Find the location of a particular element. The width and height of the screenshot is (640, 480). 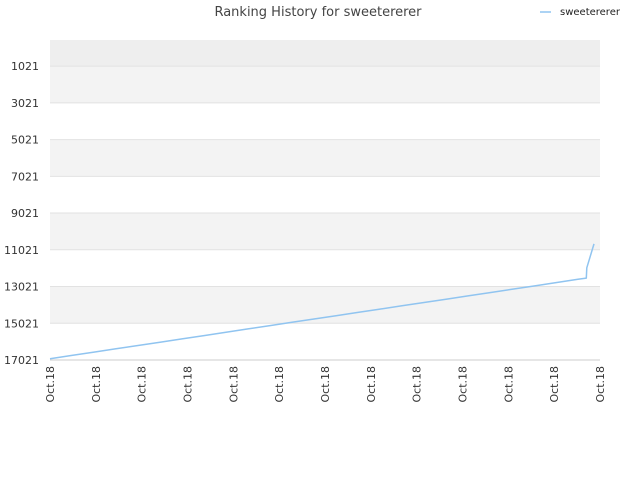

y-axis-ticks: 1021 3021 5021 7021 9021 11021 13021 15021 17021 is located at coordinates (21, 213).